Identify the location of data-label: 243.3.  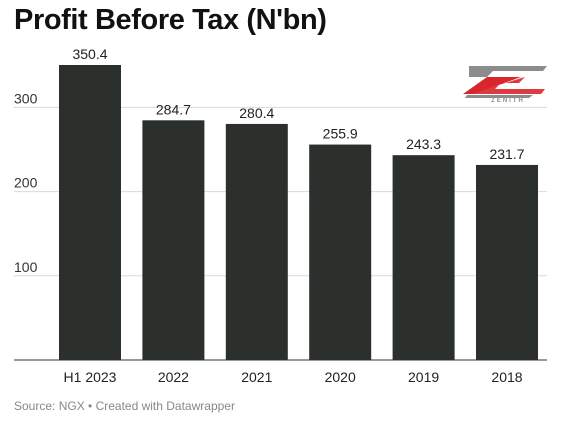
(423, 144).